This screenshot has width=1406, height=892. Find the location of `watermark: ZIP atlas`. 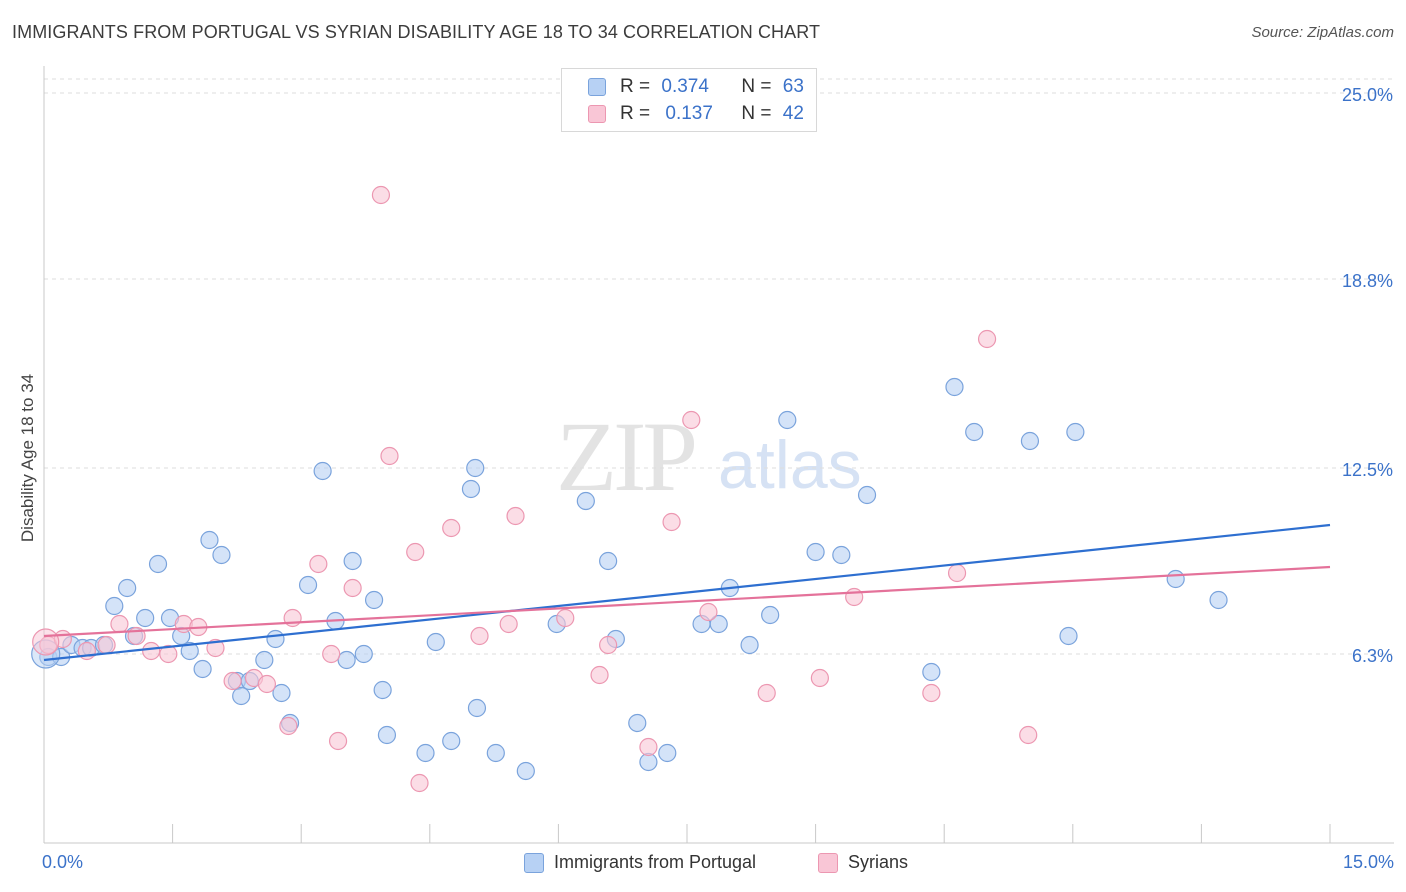

watermark: ZIP atlas is located at coordinates (709, 456).